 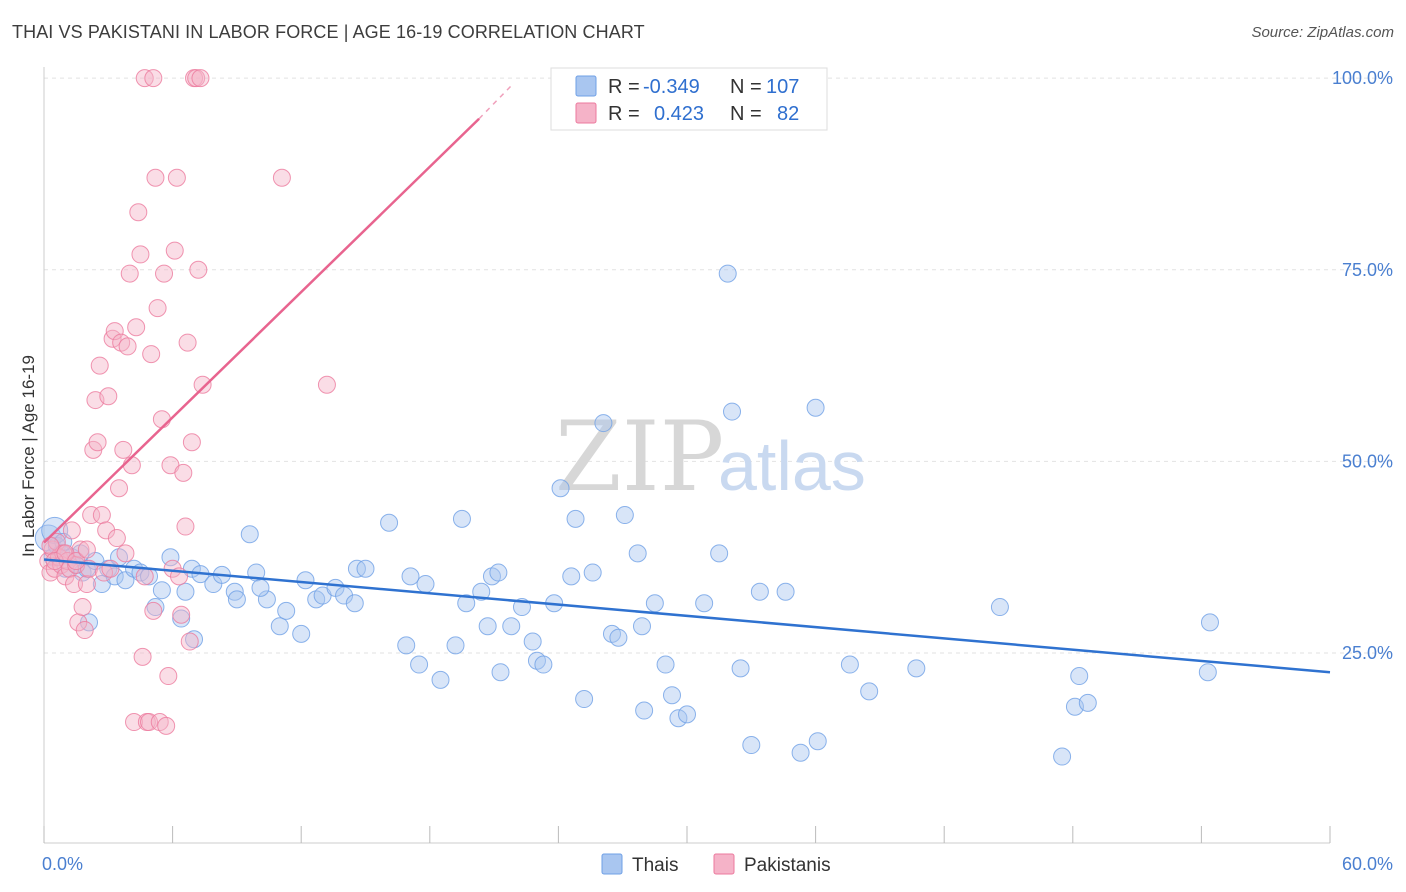 I want to click on legend-r-value-thais: -0.349, so click(x=671, y=87).